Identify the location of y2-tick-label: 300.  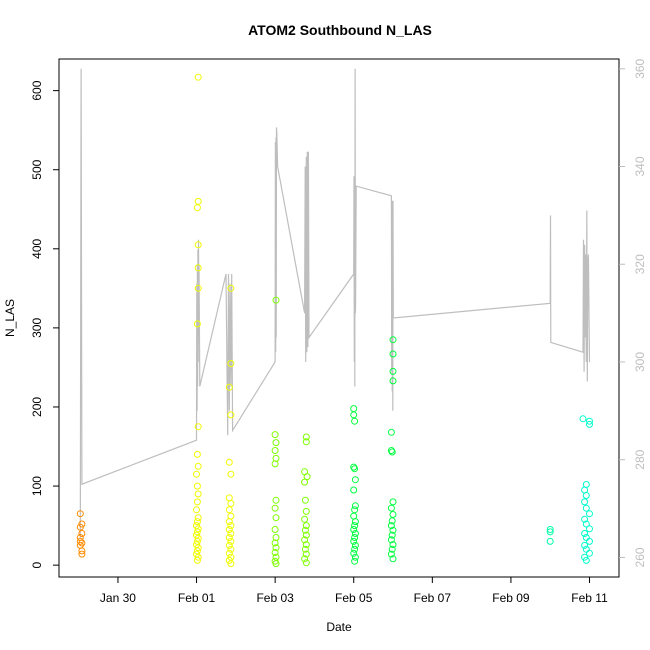
(640, 362).